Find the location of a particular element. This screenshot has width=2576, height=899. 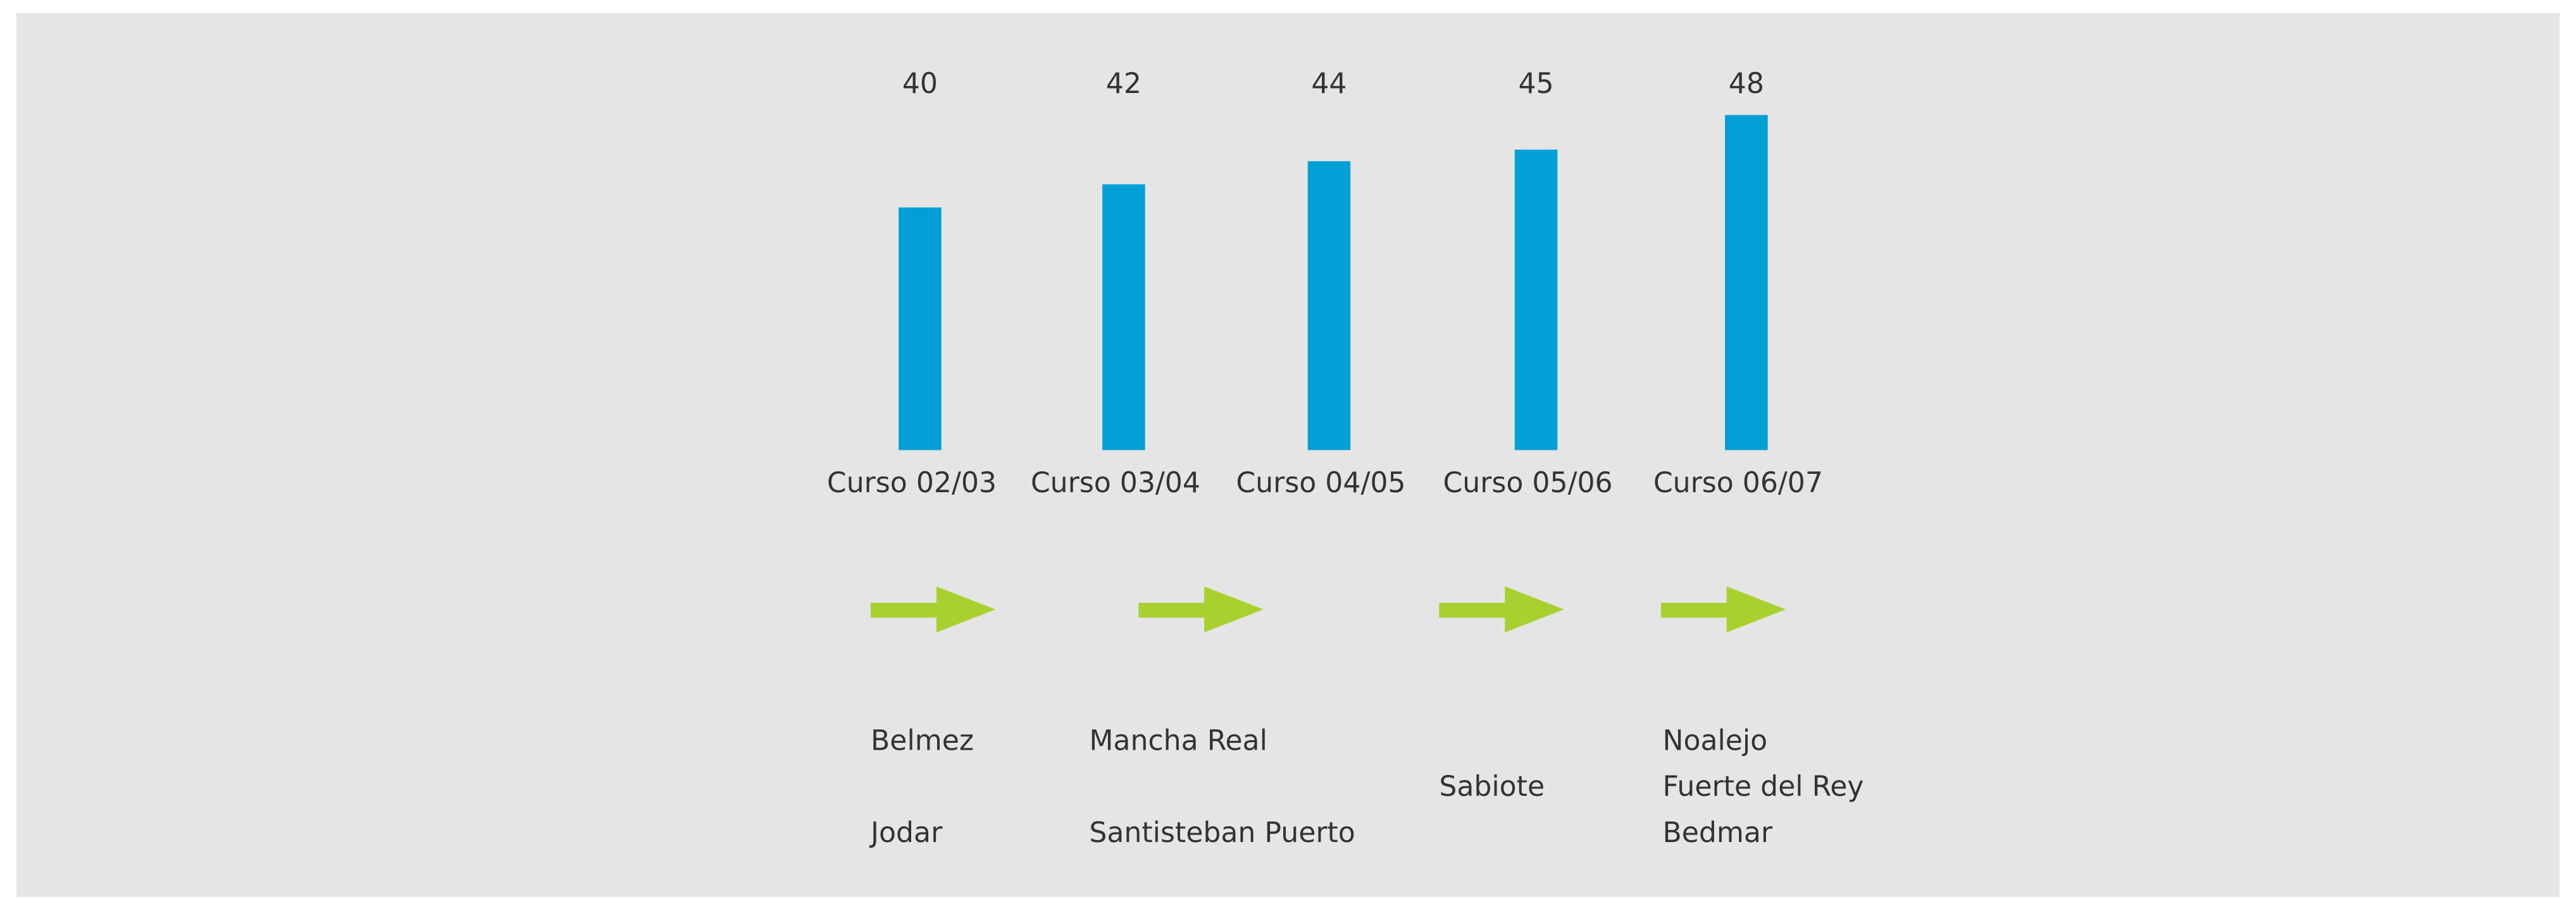

town-label: Santisteban Puerto is located at coordinates (1222, 833).